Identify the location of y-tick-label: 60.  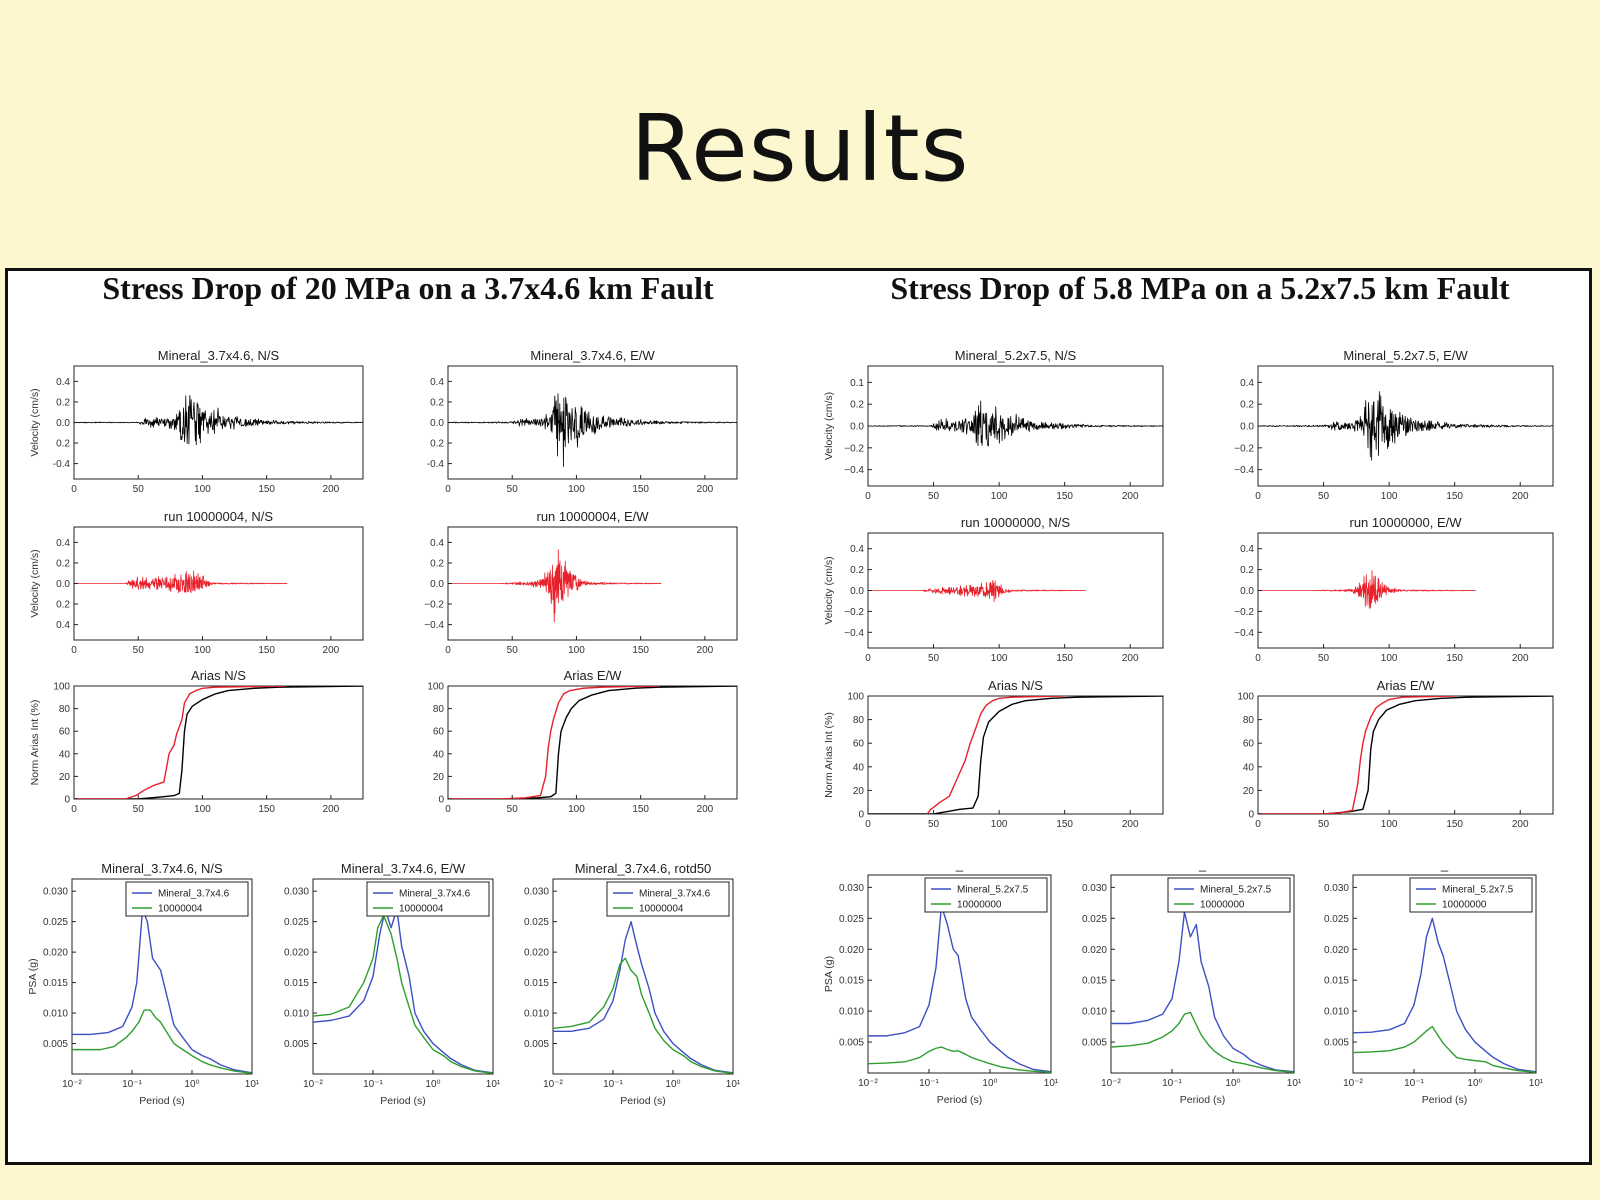
(65, 732).